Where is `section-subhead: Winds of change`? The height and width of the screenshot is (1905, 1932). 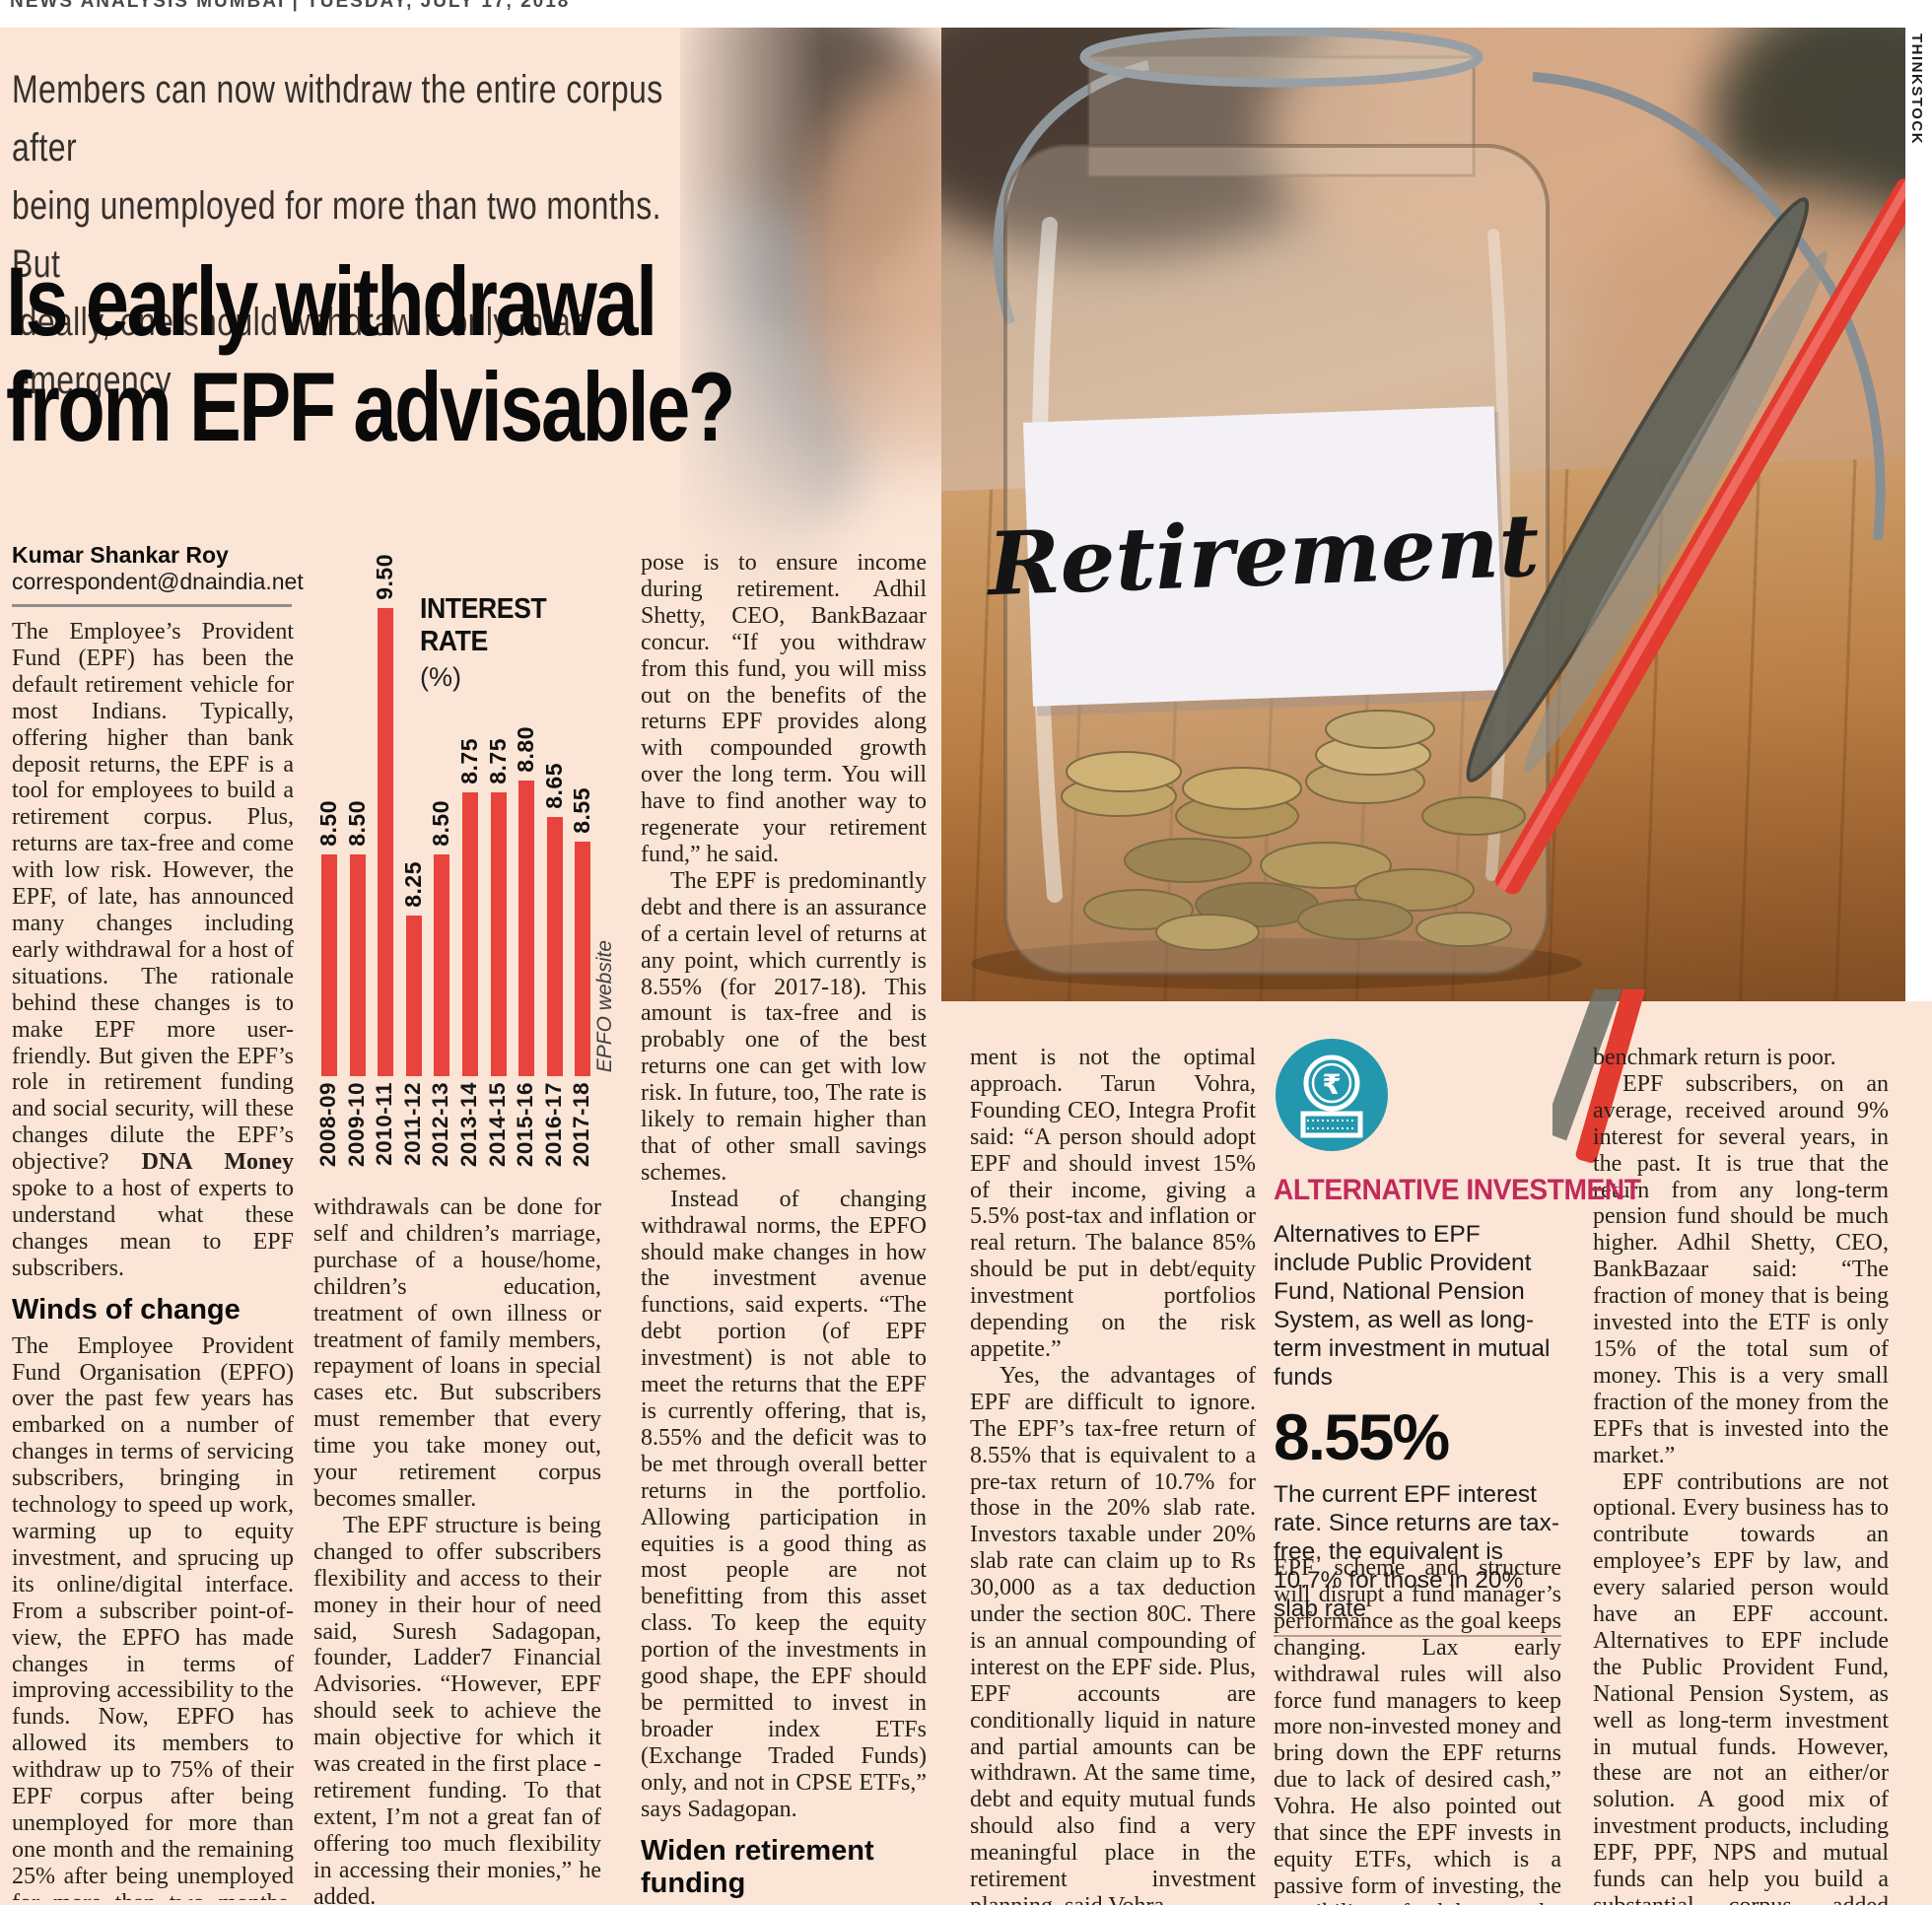 section-subhead: Winds of change is located at coordinates (127, 1309).